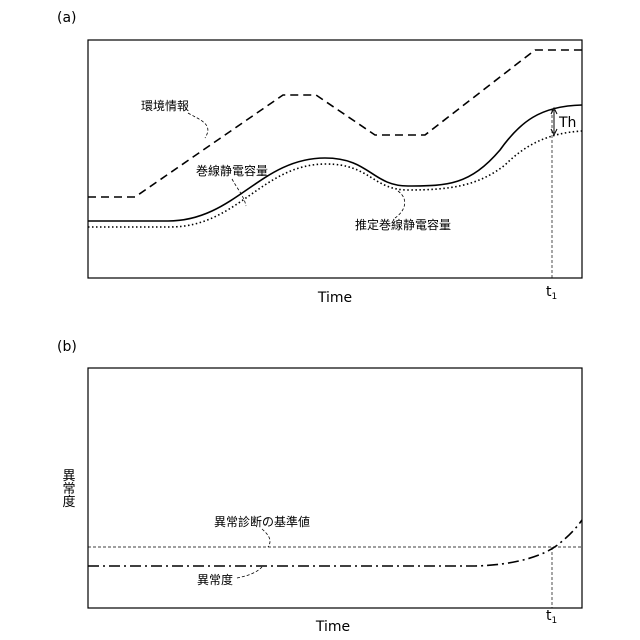 The image size is (640, 640). What do you see at coordinates (67, 18) in the screenshot?
I see `panel-a-label: (a)` at bounding box center [67, 18].